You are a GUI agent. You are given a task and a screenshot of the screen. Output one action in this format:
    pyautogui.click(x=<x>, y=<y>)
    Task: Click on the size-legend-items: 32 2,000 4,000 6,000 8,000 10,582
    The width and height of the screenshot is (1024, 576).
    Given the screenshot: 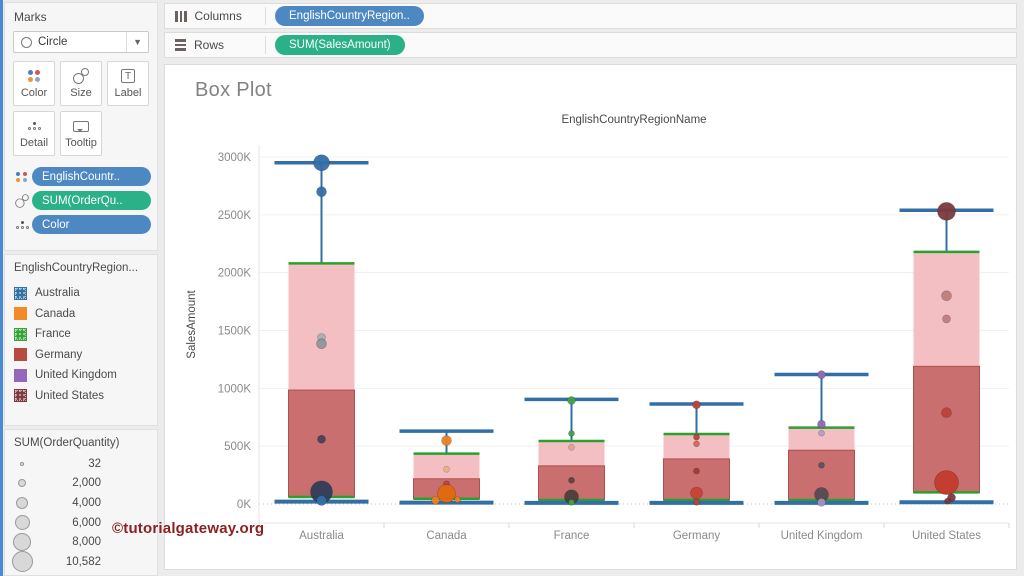 What is the action you would take?
    pyautogui.click(x=81, y=513)
    